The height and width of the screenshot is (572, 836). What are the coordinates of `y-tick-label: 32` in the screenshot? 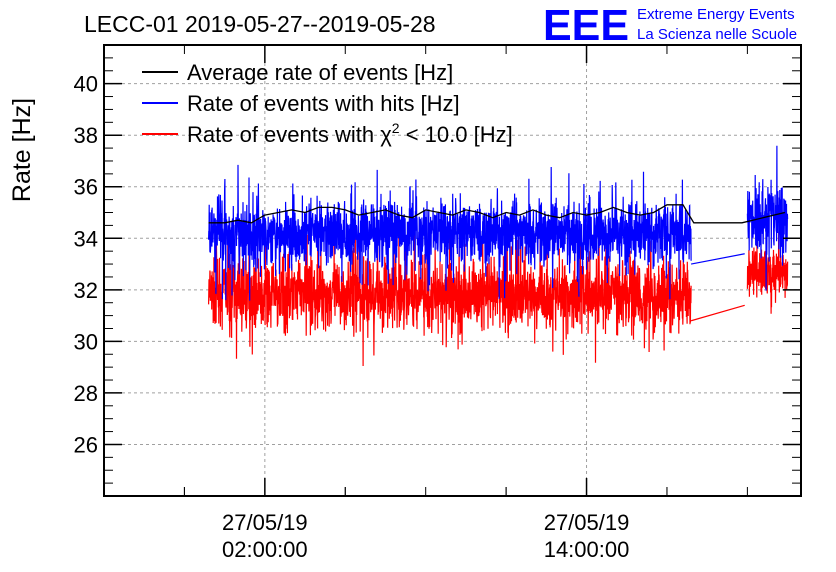 It's located at (86, 290).